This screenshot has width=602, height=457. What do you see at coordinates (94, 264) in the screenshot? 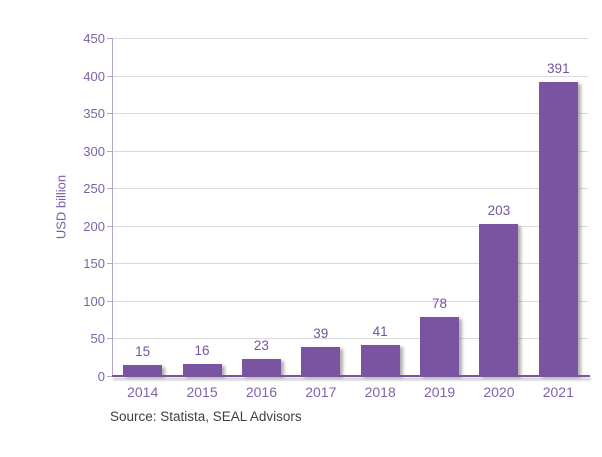
I see `y-tick-label: 150` at bounding box center [94, 264].